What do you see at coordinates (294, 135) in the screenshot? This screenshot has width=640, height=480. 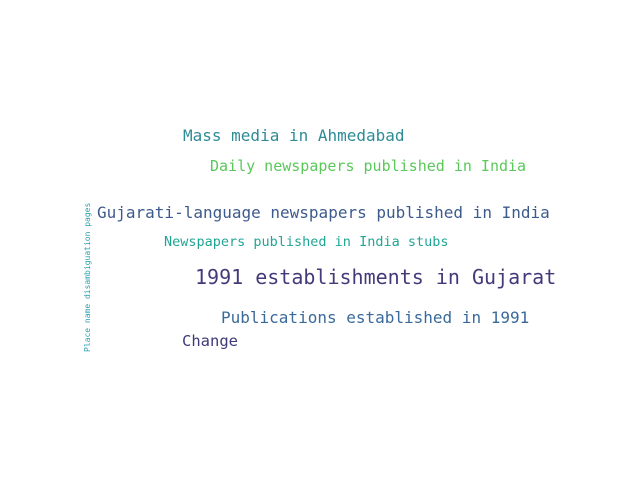 I see `word-mass-media-in-ahmedabad: Mass media in Ahmedabad` at bounding box center [294, 135].